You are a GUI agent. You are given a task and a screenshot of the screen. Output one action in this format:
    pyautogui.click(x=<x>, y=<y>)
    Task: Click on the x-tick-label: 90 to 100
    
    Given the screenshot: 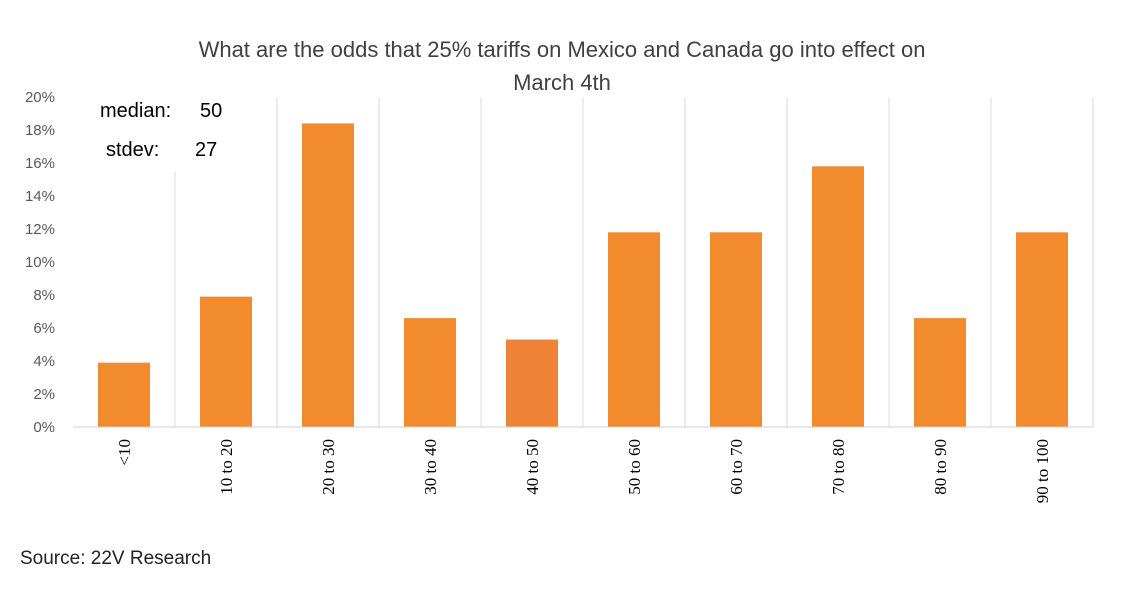 What is the action you would take?
    pyautogui.click(x=1042, y=471)
    